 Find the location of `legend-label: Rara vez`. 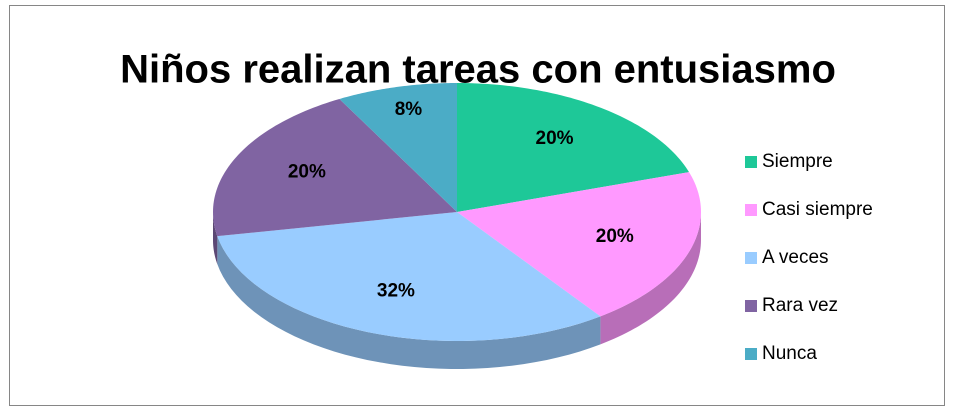

legend-label: Rara vez is located at coordinates (800, 305).